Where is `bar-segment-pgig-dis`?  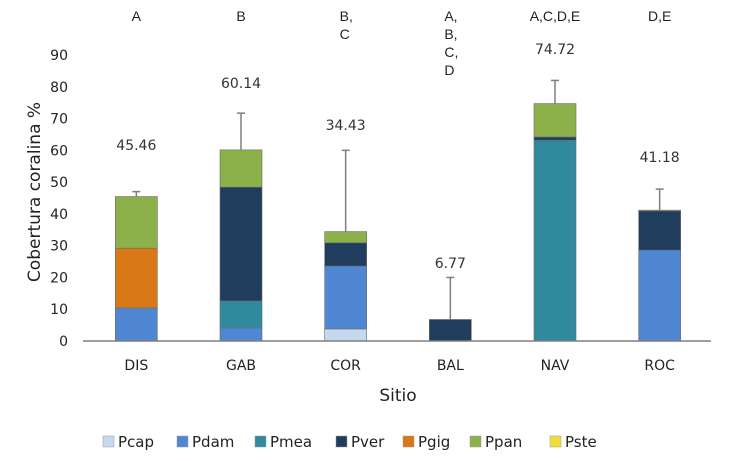
bar-segment-pgig-dis is located at coordinates (136, 278).